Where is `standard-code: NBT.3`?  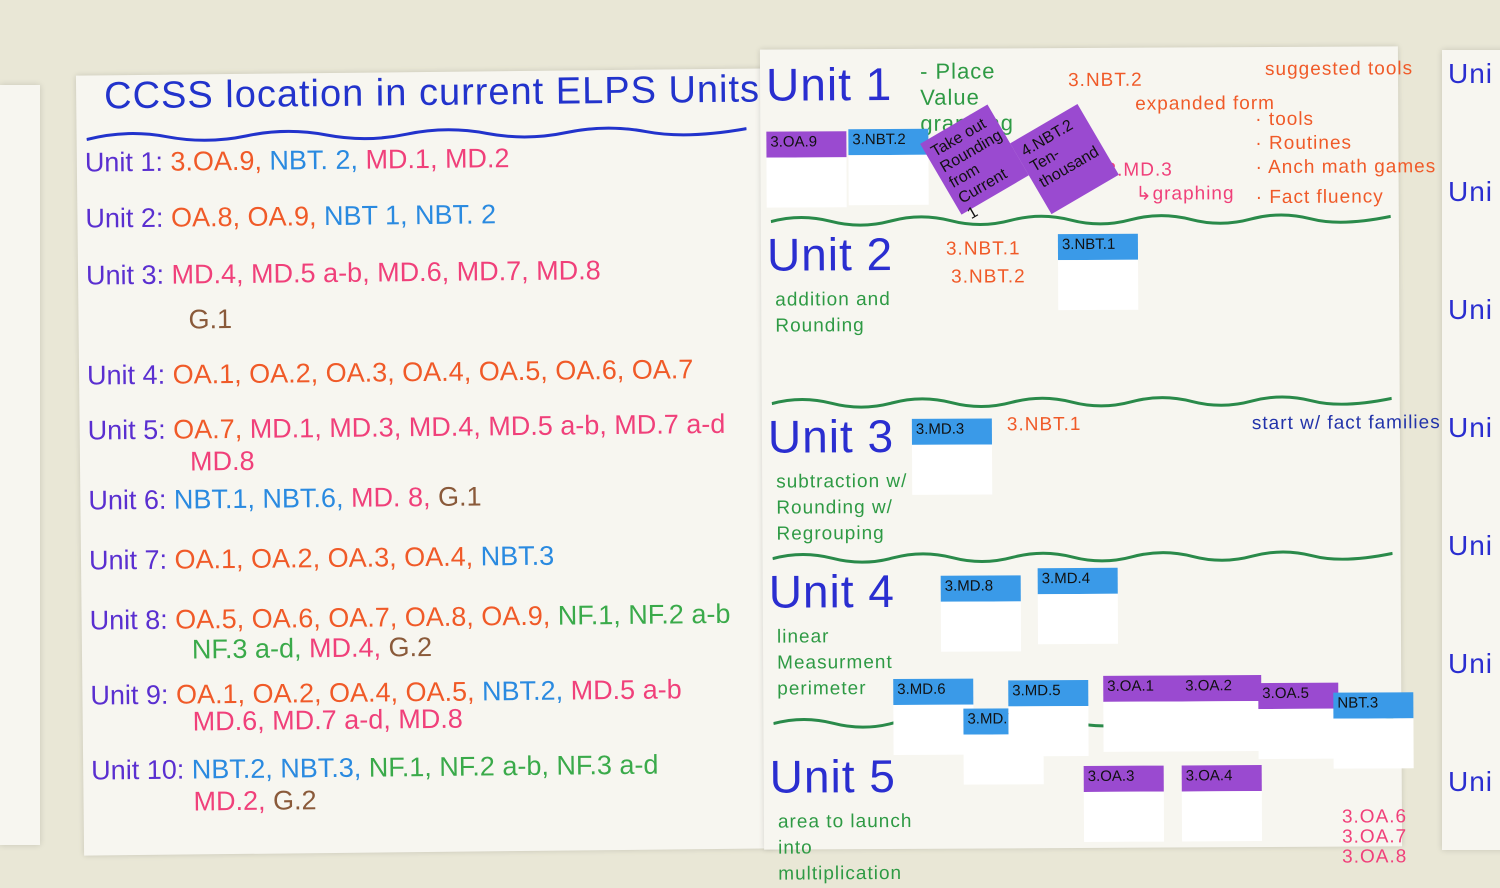
standard-code: NBT.3 is located at coordinates (1373, 705).